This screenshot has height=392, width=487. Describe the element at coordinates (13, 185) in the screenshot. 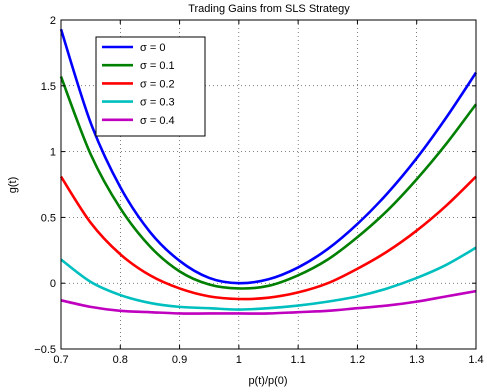

I see `y-axis-label: g(t)` at that location.